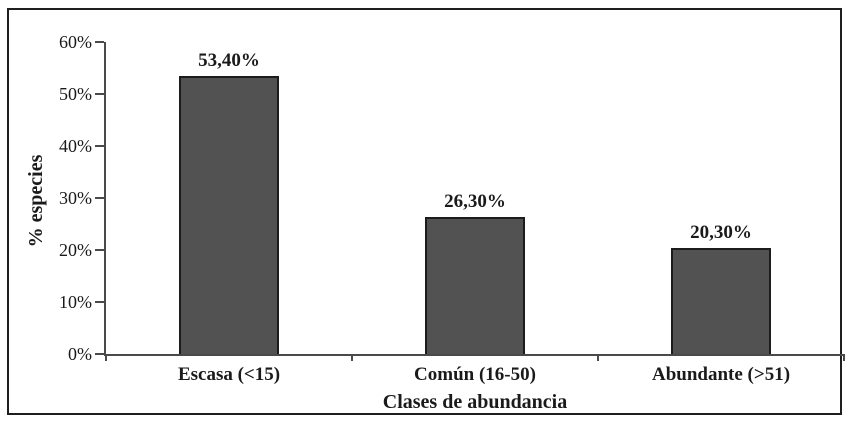 Image resolution: width=850 pixels, height=428 pixels. What do you see at coordinates (229, 374) in the screenshot?
I see `x-category-label: Escasa (<15)` at bounding box center [229, 374].